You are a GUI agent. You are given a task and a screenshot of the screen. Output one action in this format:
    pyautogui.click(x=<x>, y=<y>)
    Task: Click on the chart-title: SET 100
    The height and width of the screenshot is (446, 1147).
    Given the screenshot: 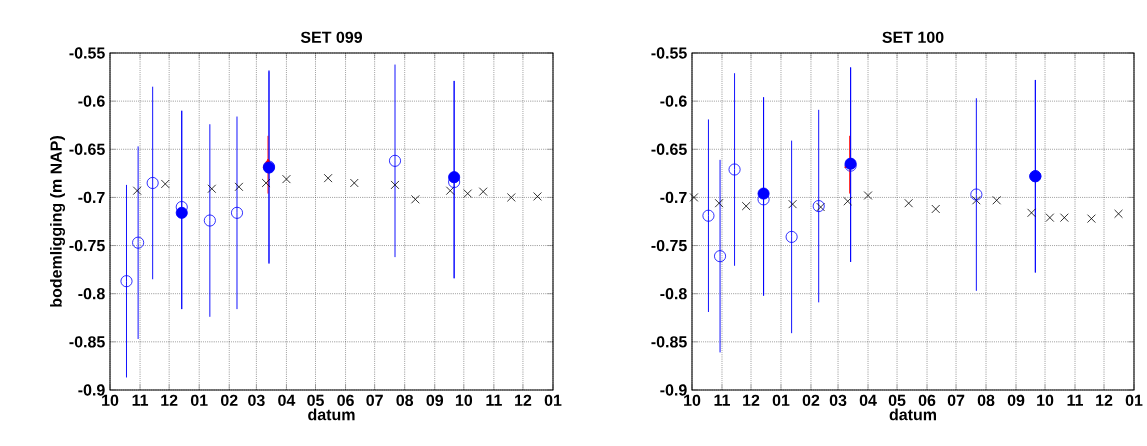 What is the action you would take?
    pyautogui.click(x=913, y=37)
    